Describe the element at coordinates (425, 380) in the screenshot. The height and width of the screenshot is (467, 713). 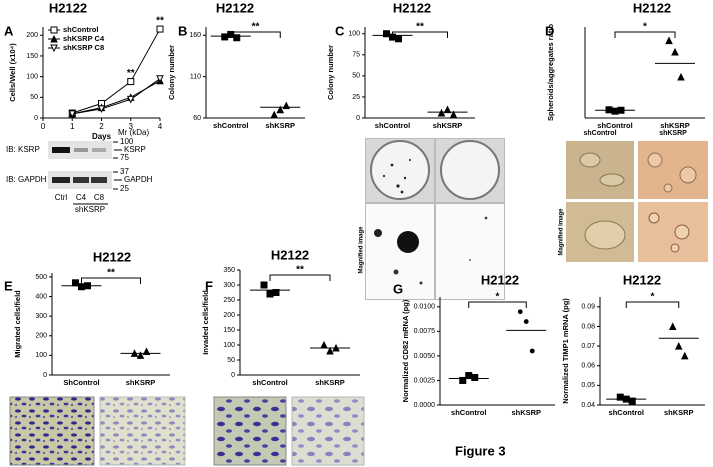
I see `y-tick-label: 0.0025` at that location.